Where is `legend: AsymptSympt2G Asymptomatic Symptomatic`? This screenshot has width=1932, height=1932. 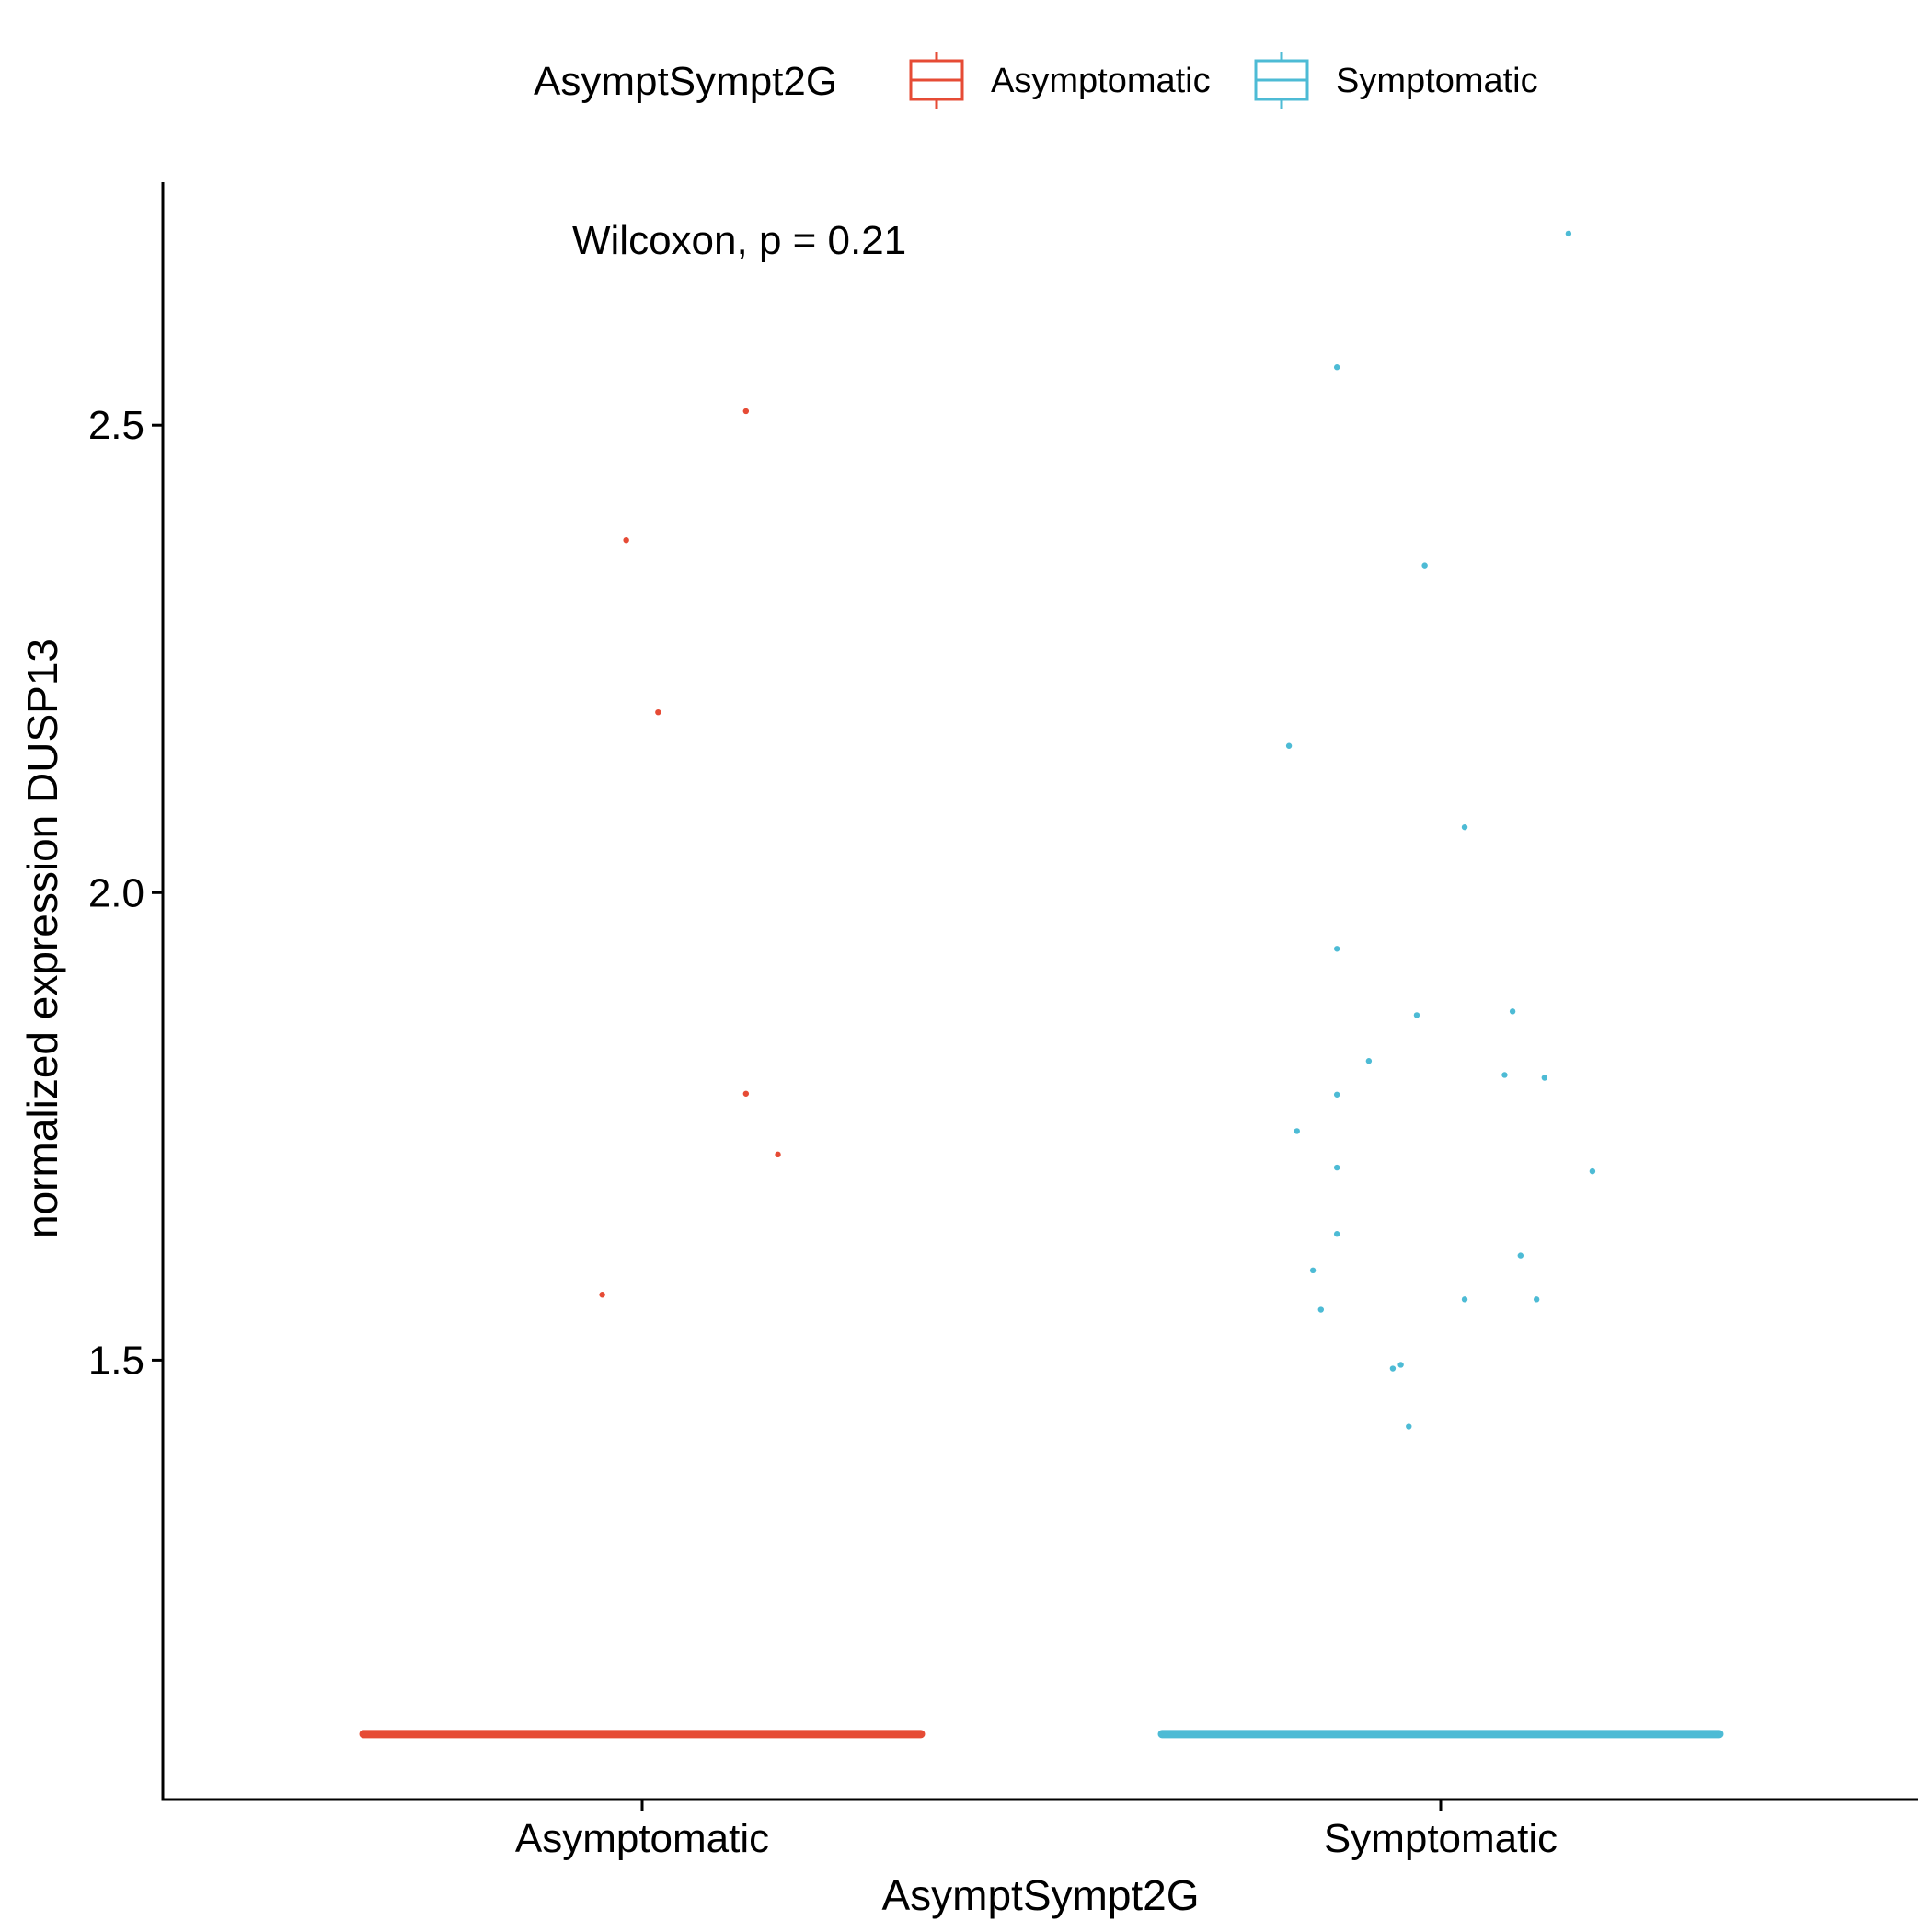 legend: AsymptSympt2G Asymptomatic Symptomatic is located at coordinates (1036, 80).